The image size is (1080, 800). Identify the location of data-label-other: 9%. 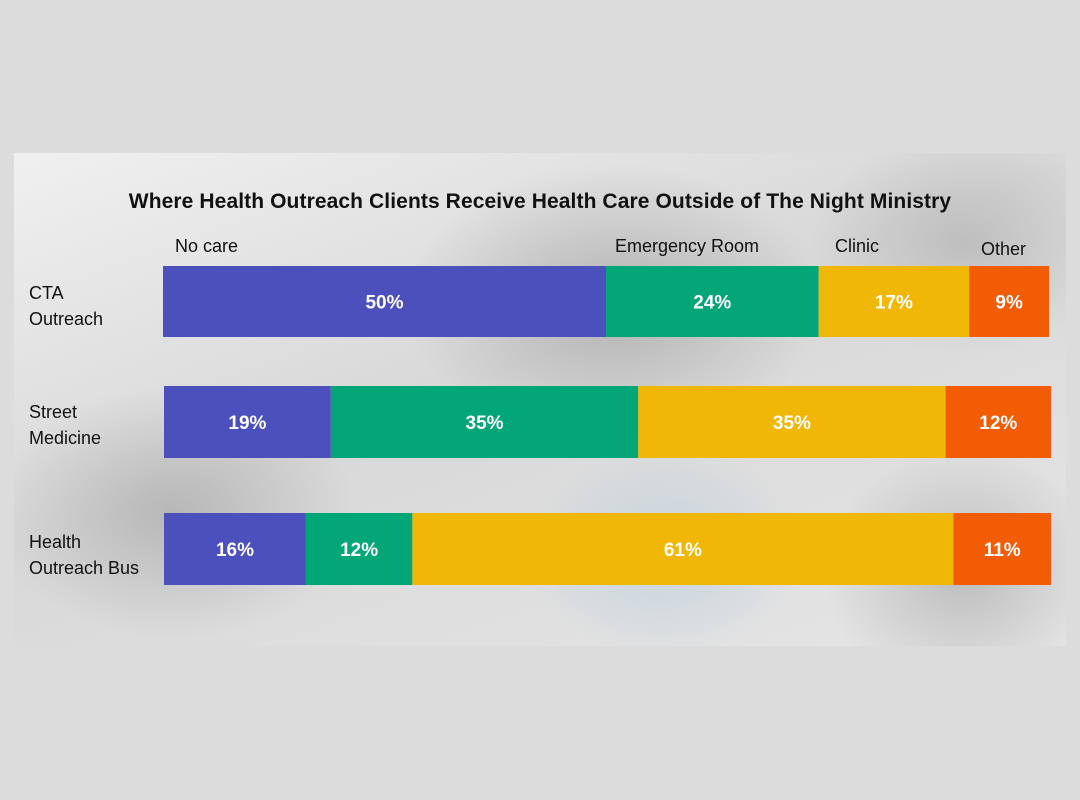
(1009, 303).